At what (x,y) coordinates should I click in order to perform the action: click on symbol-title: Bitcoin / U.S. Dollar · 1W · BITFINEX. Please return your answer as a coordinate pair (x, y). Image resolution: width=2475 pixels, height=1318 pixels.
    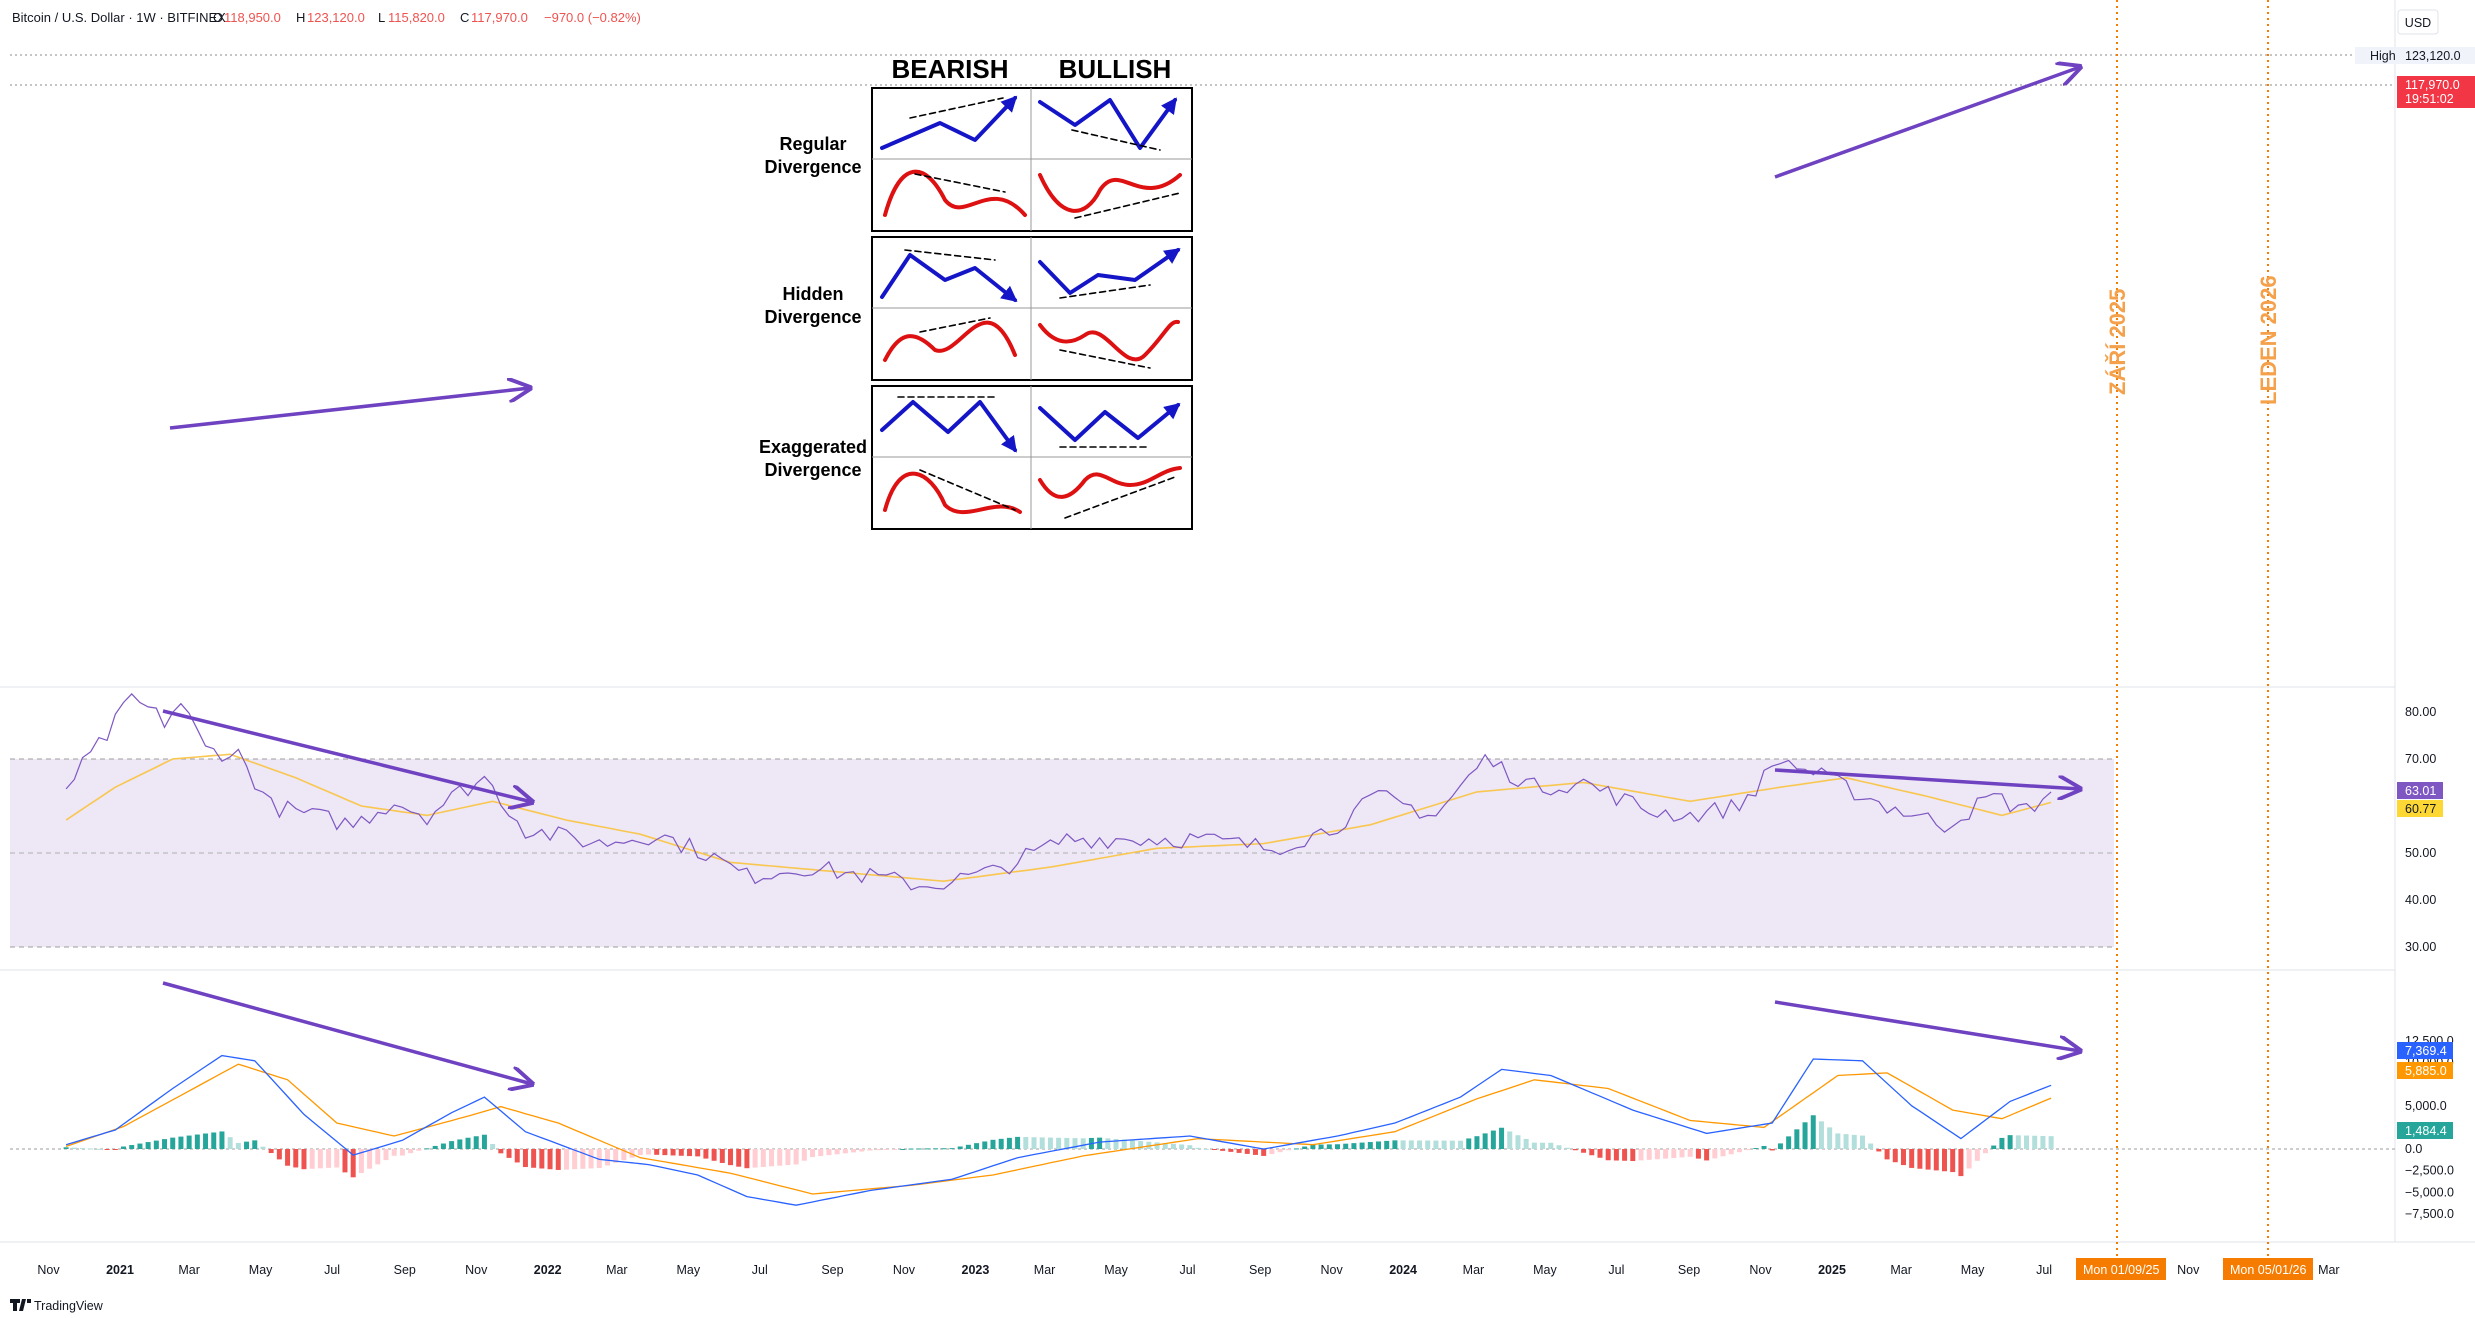
    Looking at the image, I should click on (119, 17).